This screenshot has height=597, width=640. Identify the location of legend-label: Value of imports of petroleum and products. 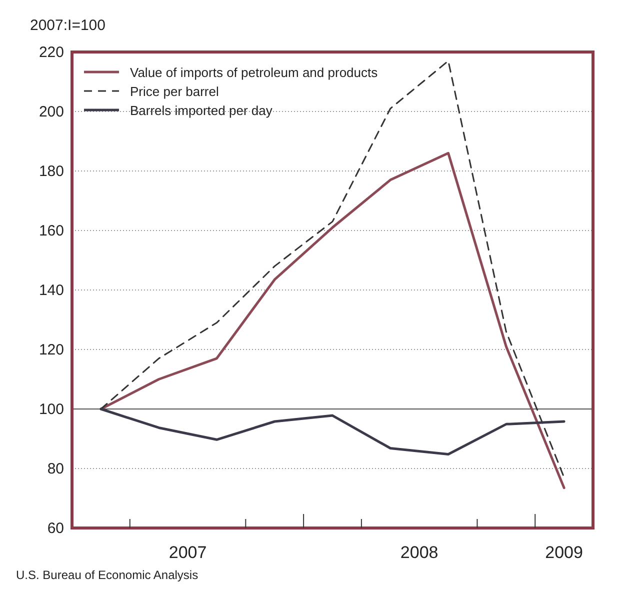
(254, 72).